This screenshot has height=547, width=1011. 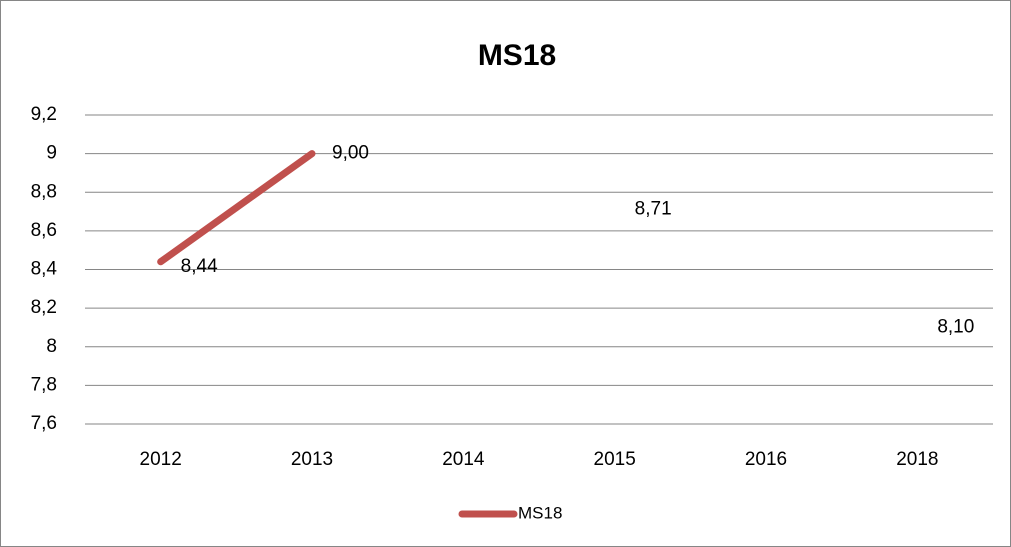 I want to click on x-tick-label: 2012, so click(x=161, y=459).